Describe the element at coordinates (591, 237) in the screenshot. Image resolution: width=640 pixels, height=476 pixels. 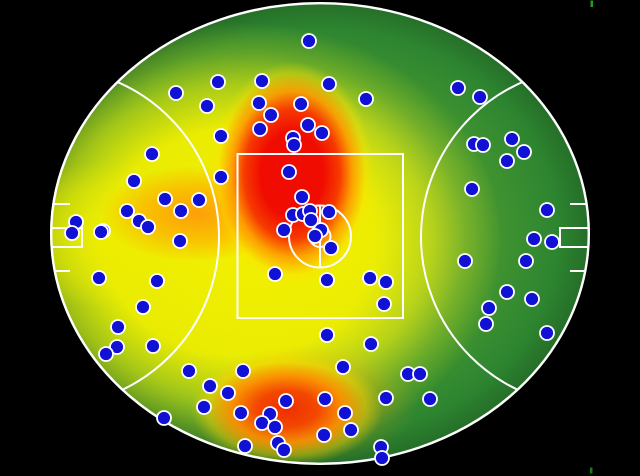
I see `edge-artifacts` at that location.